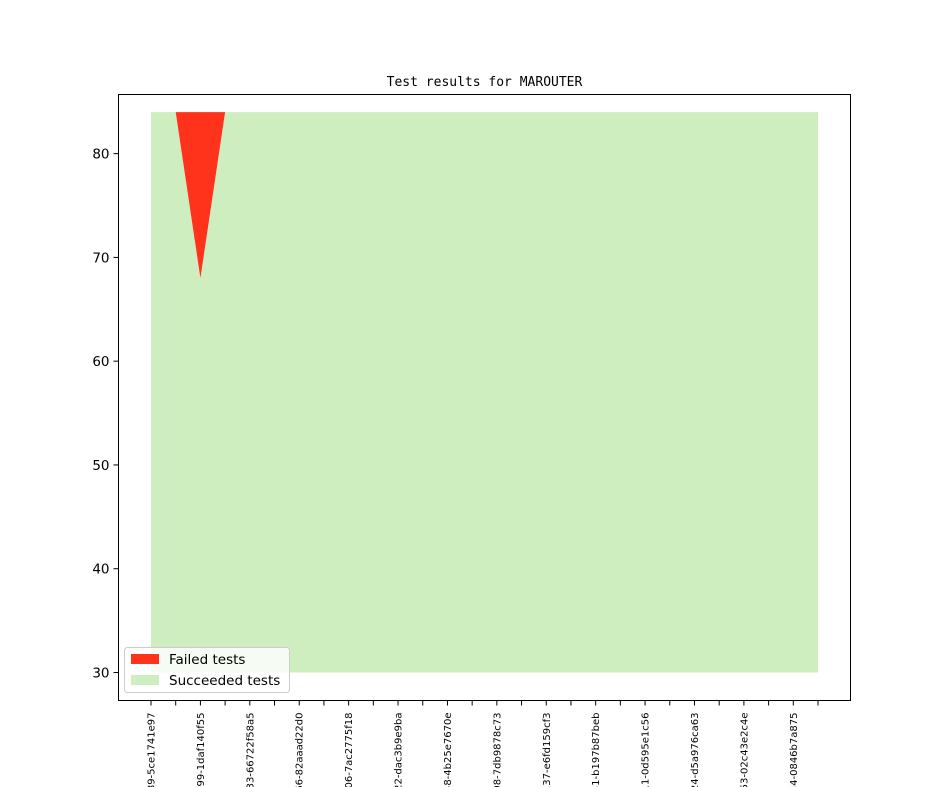 The height and width of the screenshot is (787, 944). Describe the element at coordinates (448, 750) in the screenshot. I see `x-tick-label: …48-4b25e7670e` at that location.